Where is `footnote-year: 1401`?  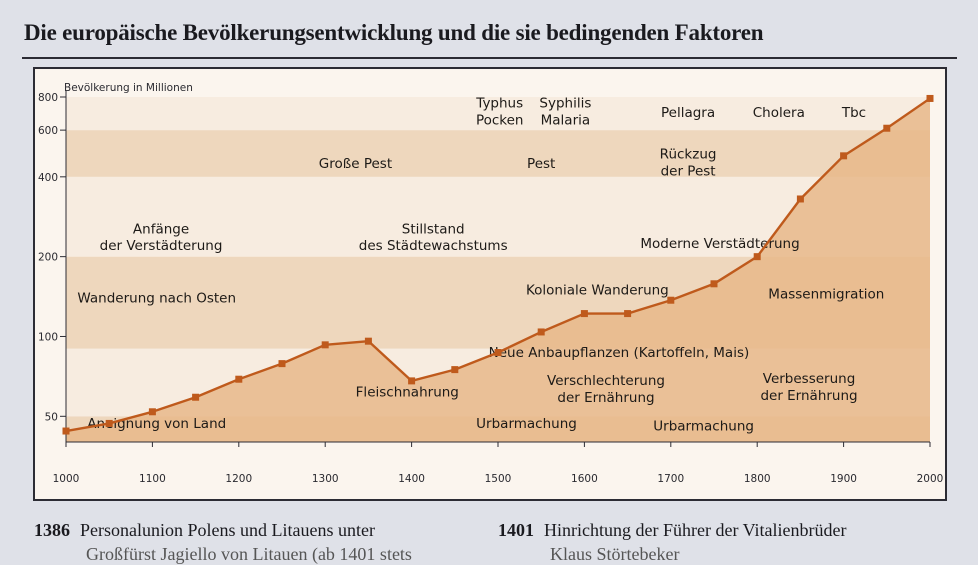 footnote-year: 1401 is located at coordinates (516, 530).